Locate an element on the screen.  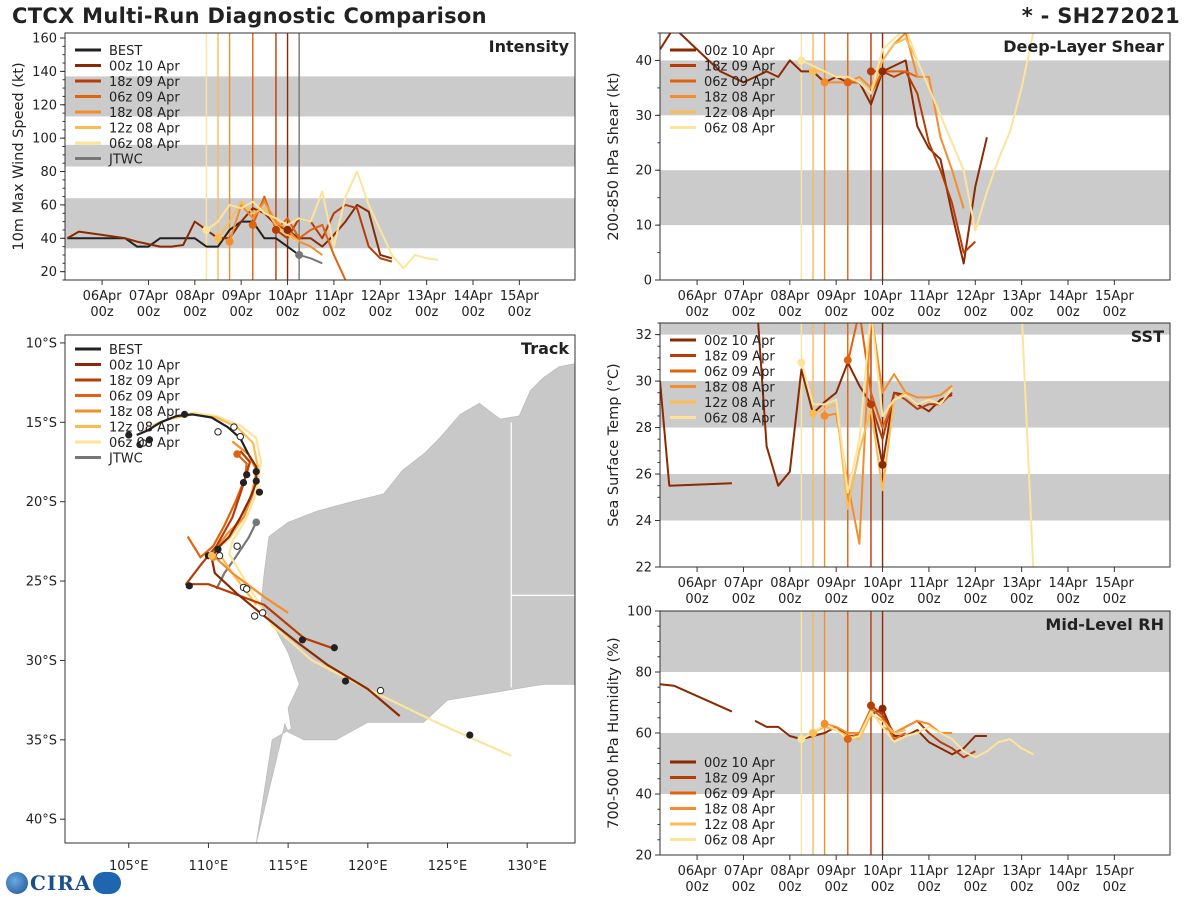
y-tick-label: 32 is located at coordinates (643, 335).